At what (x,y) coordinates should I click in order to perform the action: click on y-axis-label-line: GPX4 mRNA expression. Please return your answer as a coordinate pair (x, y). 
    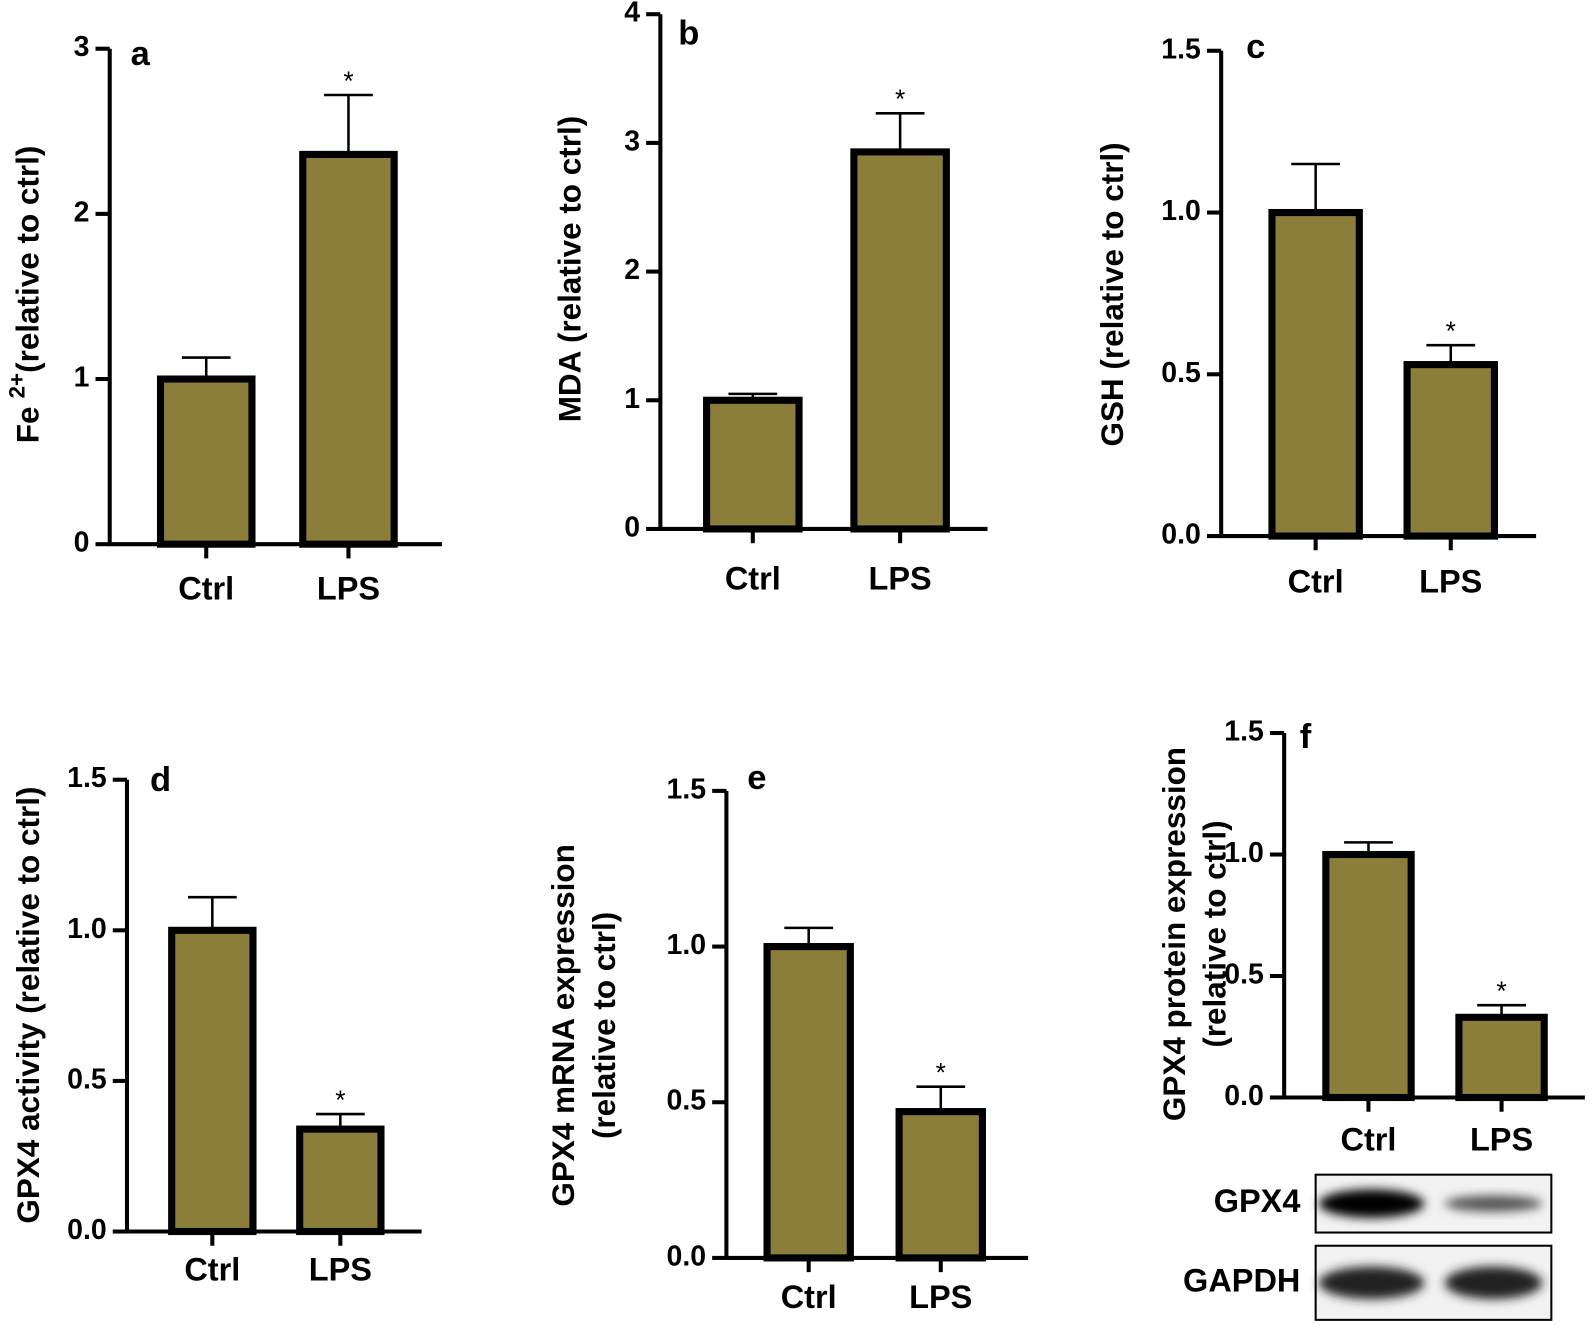
    Looking at the image, I should click on (563, 1025).